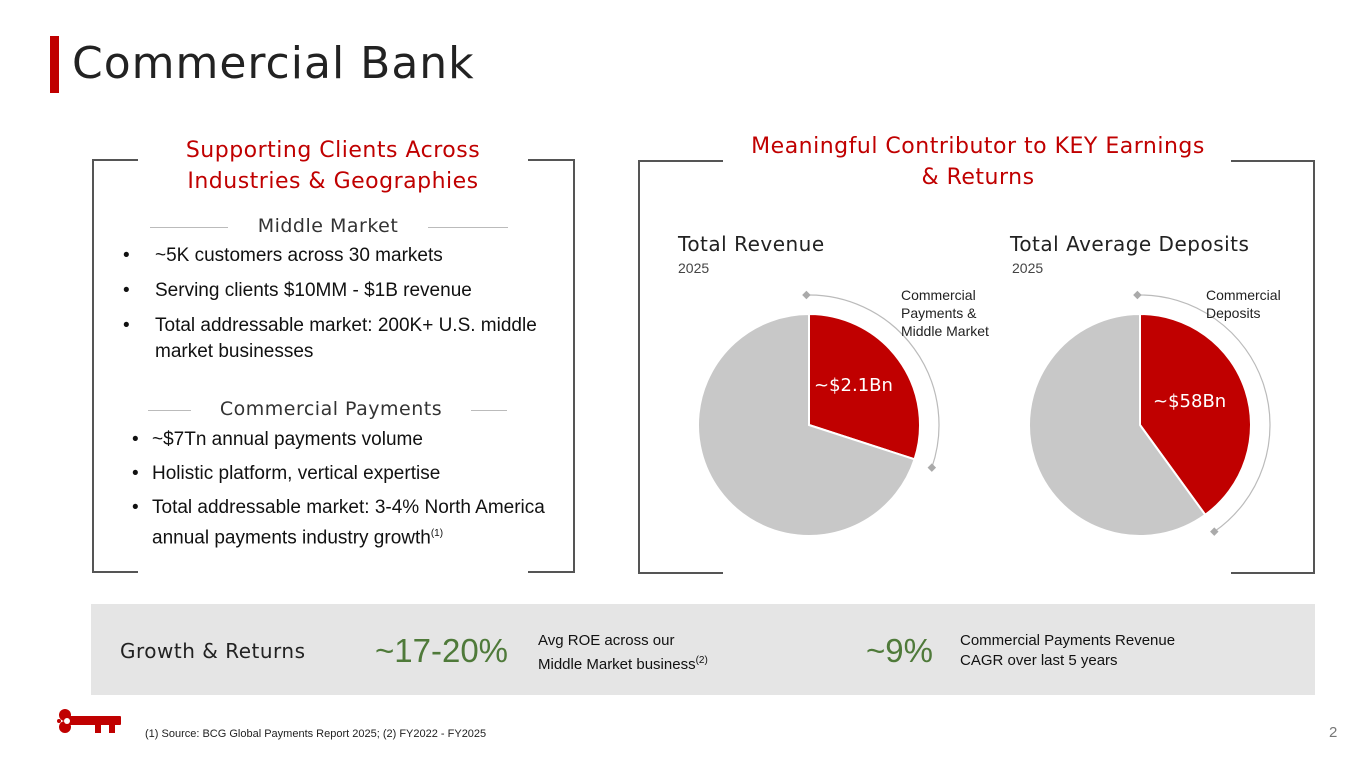  What do you see at coordinates (853, 385) in the screenshot?
I see `pie-value-label-revenue: ~$2.1Bn` at bounding box center [853, 385].